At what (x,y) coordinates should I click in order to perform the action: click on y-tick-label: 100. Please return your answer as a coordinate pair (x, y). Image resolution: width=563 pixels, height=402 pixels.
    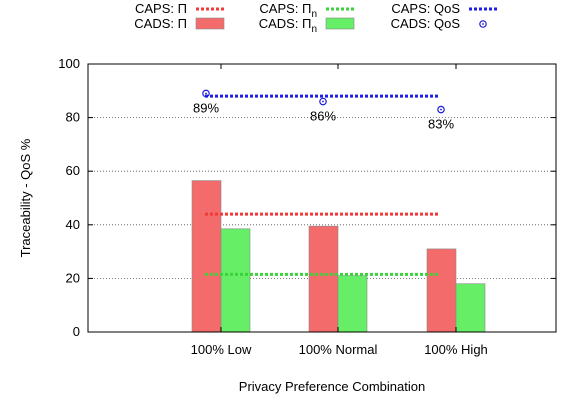
    Looking at the image, I should click on (69, 63).